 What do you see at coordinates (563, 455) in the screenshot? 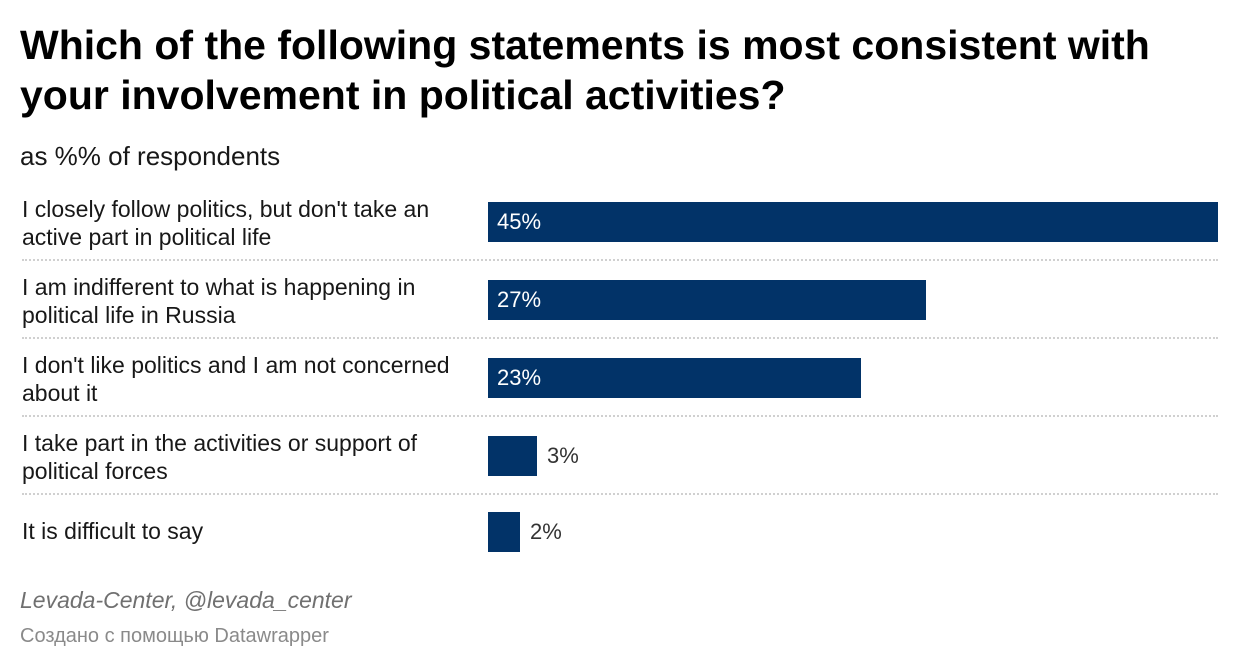
I see `bar-value-label: 3%` at bounding box center [563, 455].